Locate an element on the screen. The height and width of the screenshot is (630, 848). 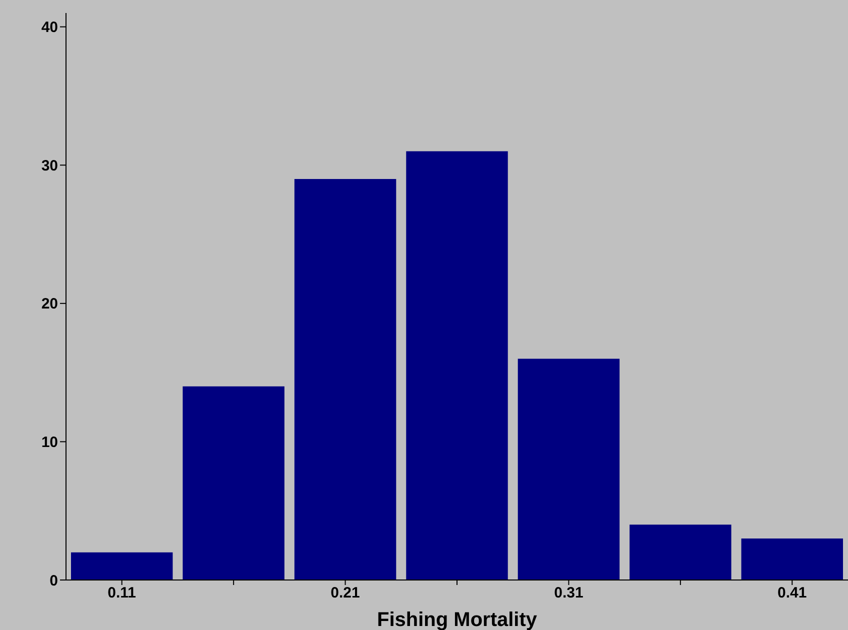
x-tick-label: 0.21 is located at coordinates (345, 593).